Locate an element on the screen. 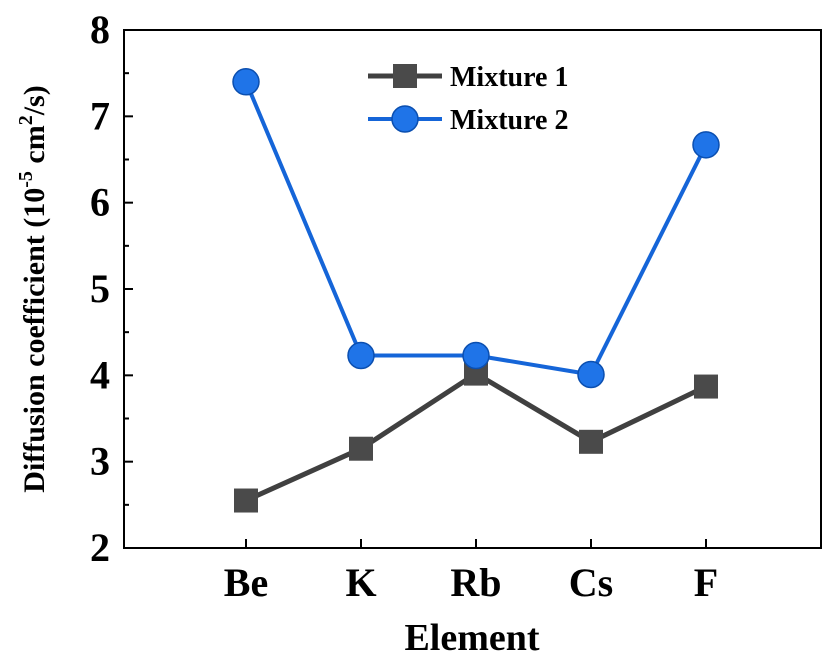  point-mixture-2-f is located at coordinates (706, 145).